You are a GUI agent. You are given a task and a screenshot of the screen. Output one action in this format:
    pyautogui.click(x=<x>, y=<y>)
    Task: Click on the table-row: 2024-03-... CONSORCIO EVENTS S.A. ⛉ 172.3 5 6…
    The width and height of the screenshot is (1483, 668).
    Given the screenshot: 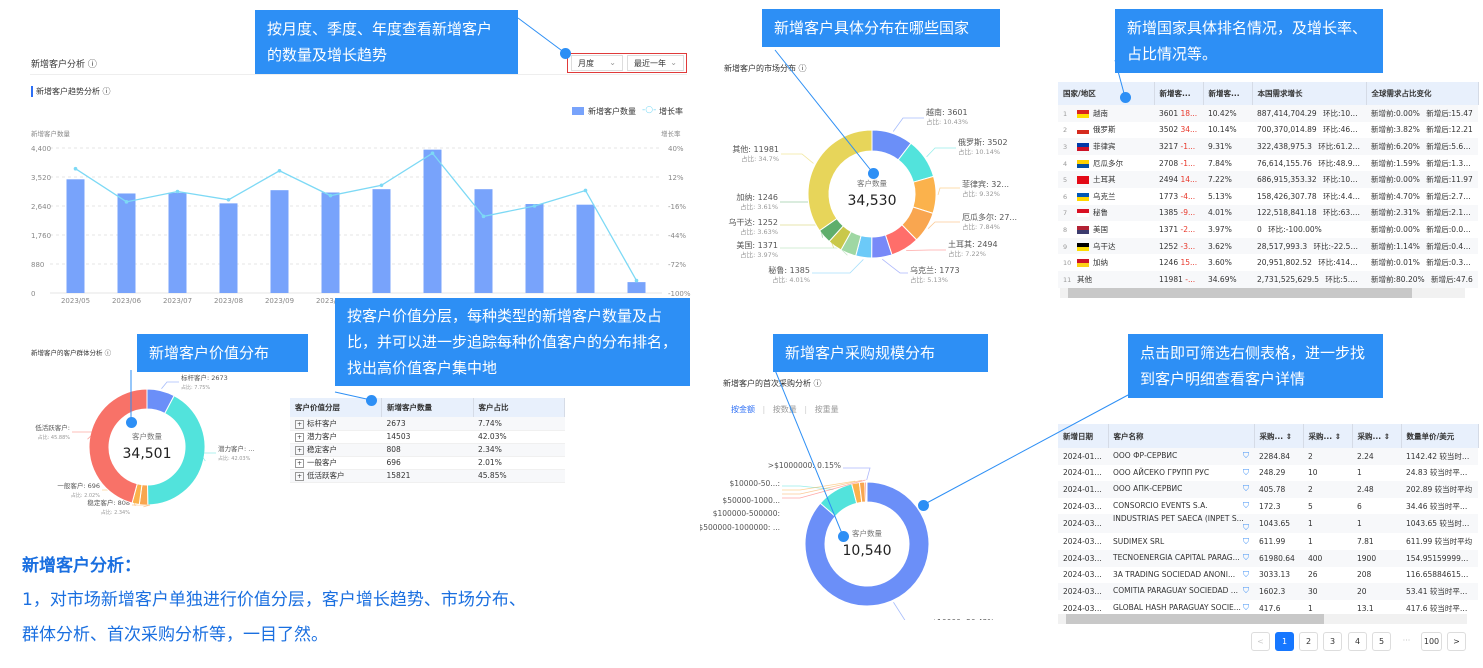 What is the action you would take?
    pyautogui.click(x=1268, y=506)
    